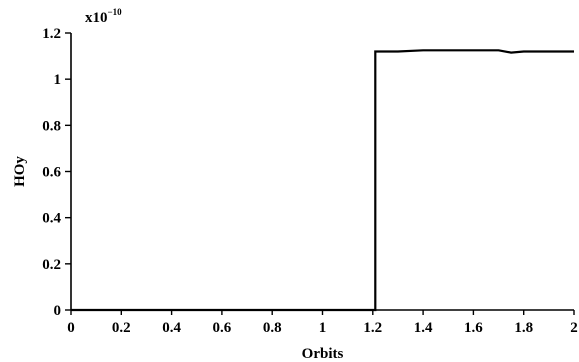 The width and height of the screenshot is (579, 362). Describe the element at coordinates (473, 328) in the screenshot. I see `x-tick-label: 1.6` at that location.